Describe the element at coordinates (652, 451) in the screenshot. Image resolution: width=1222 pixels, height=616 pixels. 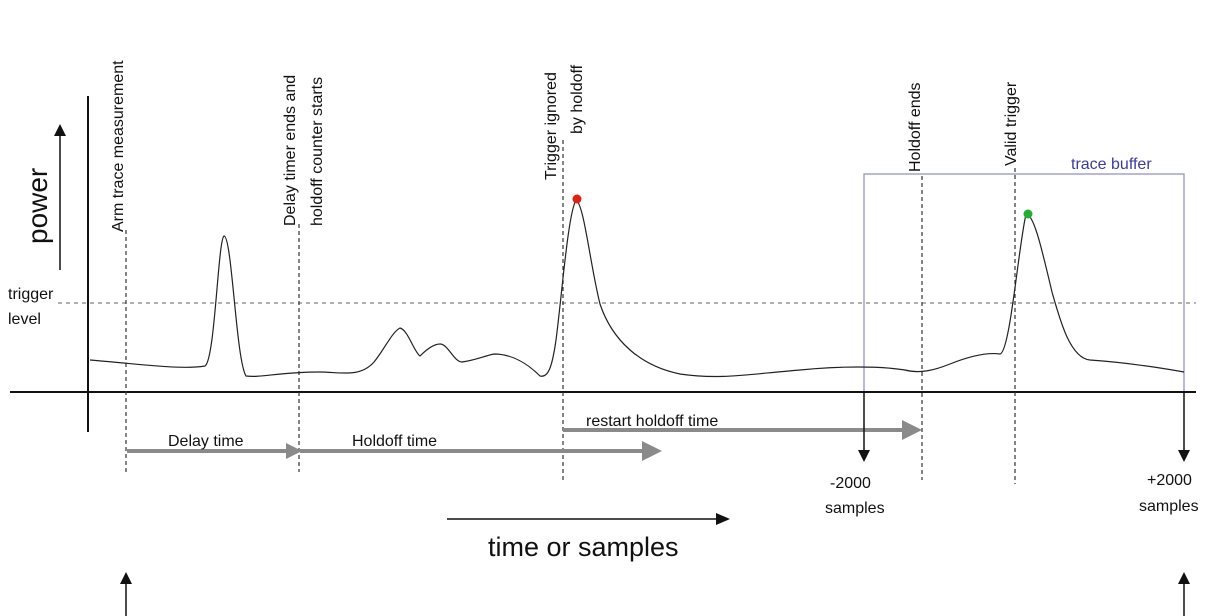
I see `holdoff-time-arrowhead` at that location.